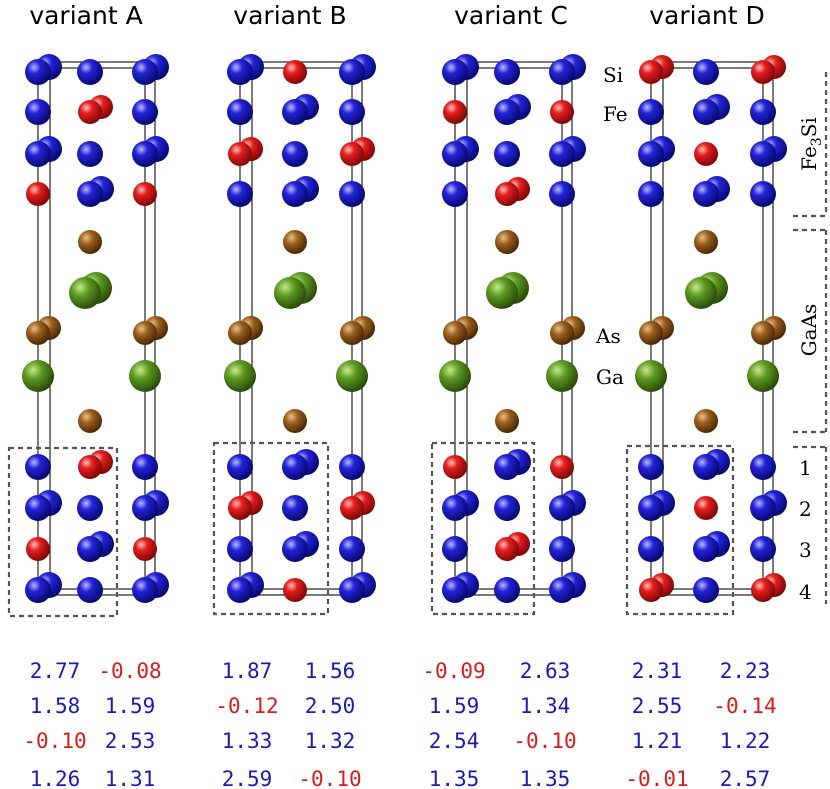 The image size is (830, 789). I want to click on variant-a-moment-value: -0.08, so click(129, 671).